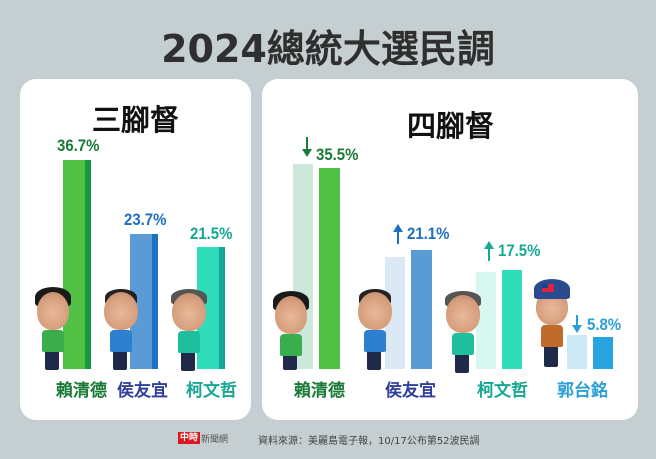 The image size is (656, 459). Describe the element at coordinates (519, 250) in the screenshot. I see `value-label-ko: 17.5%` at that location.